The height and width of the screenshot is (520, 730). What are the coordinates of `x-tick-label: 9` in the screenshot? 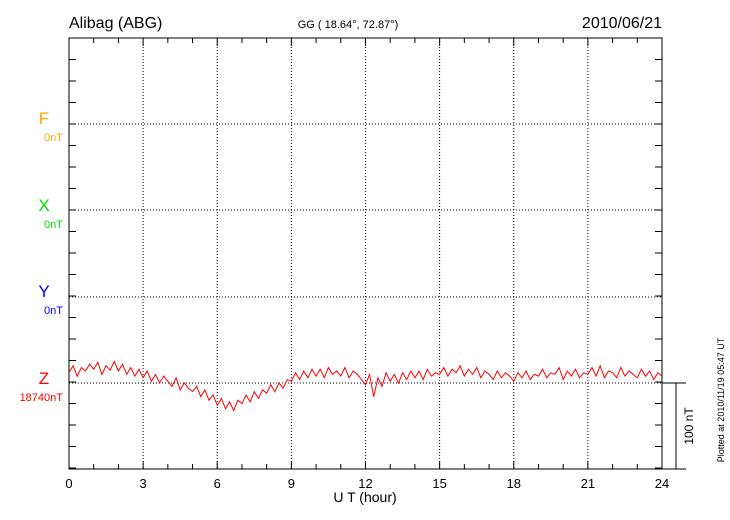 It's located at (291, 483).